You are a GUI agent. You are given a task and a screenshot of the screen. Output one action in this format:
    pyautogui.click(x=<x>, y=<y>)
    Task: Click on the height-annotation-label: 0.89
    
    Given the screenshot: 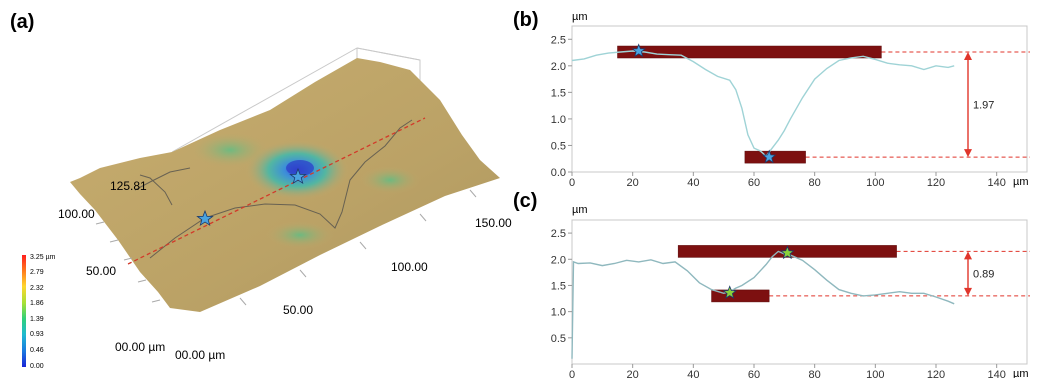 What is the action you would take?
    pyautogui.click(x=983, y=275)
    